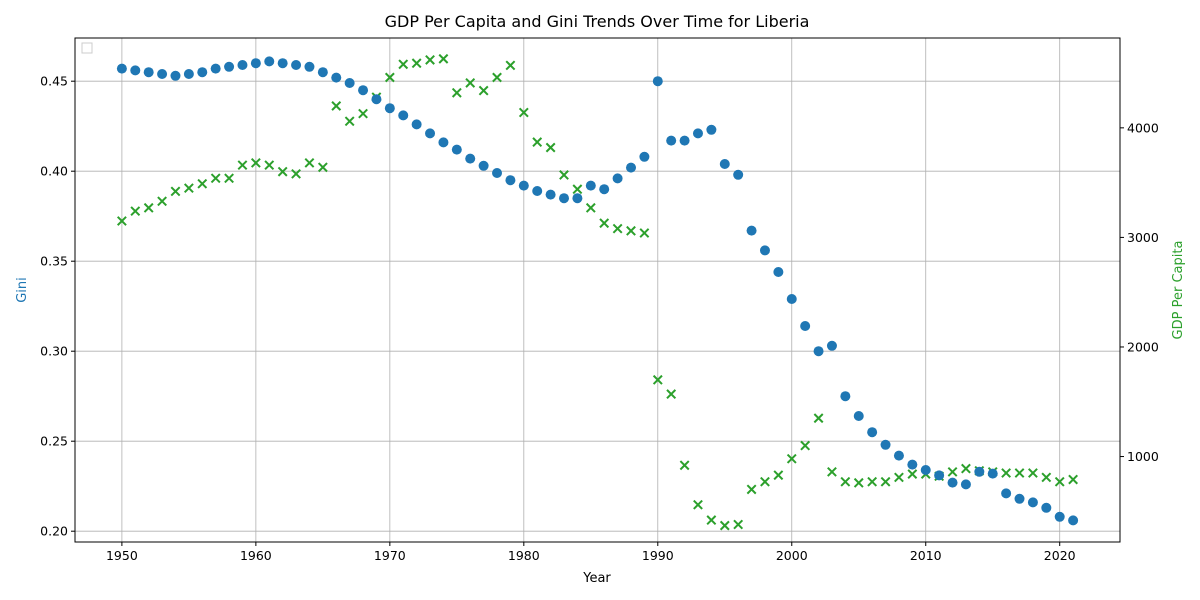  Describe the element at coordinates (1139, 292) in the screenshot. I see `y-axis-right: 1000 2000 3000 4000` at that location.